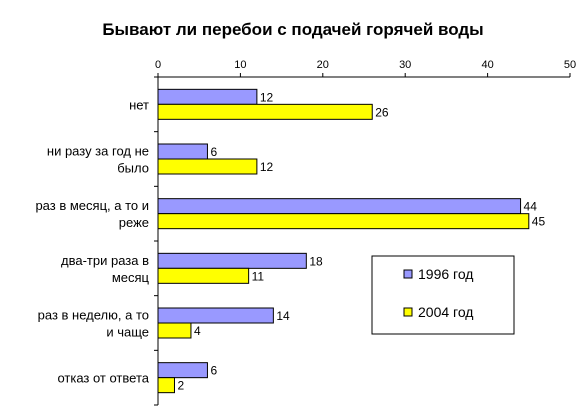 Image resolution: width=587 pixels, height=409 pixels. I want to click on legend-box, so click(443, 295).